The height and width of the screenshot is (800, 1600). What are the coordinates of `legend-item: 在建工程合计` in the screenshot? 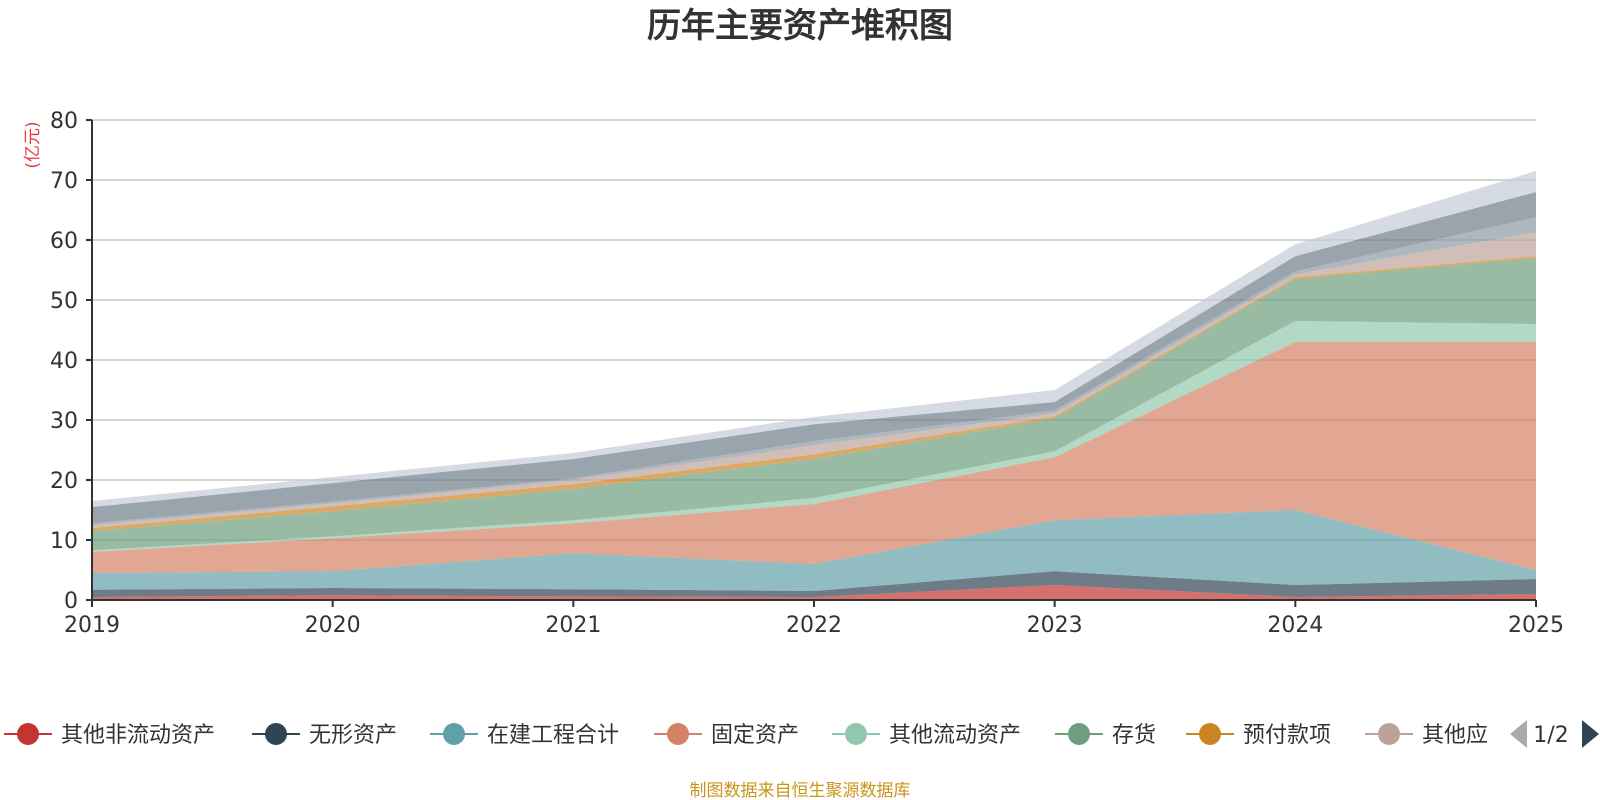 It's located at (524, 735).